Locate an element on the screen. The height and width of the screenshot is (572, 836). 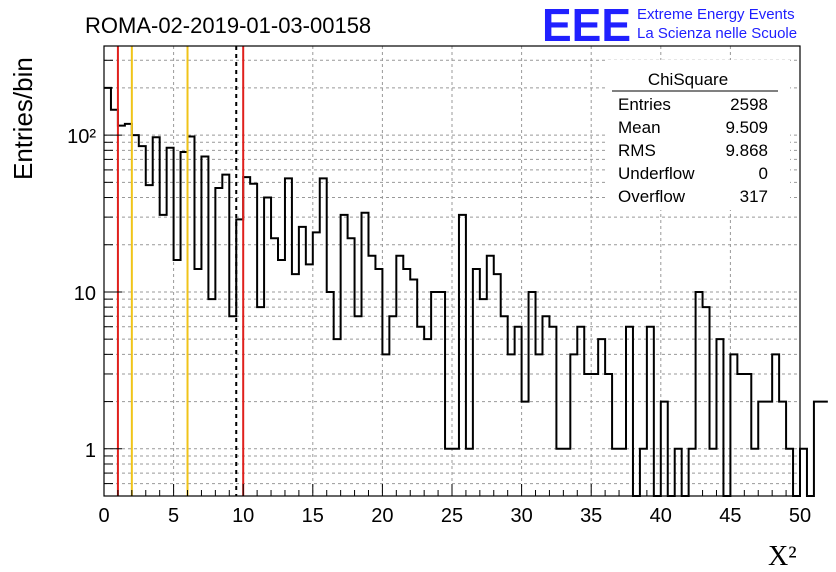
stats-row-label: Mean is located at coordinates (639, 127).